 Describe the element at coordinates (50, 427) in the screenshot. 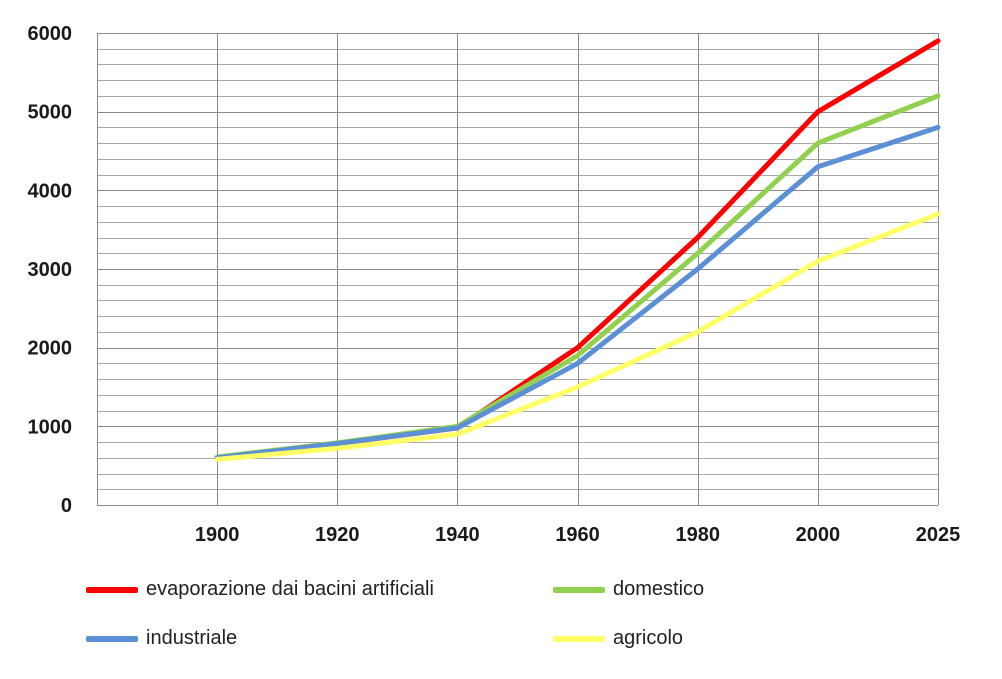

I see `y-tick-label: 1000` at that location.